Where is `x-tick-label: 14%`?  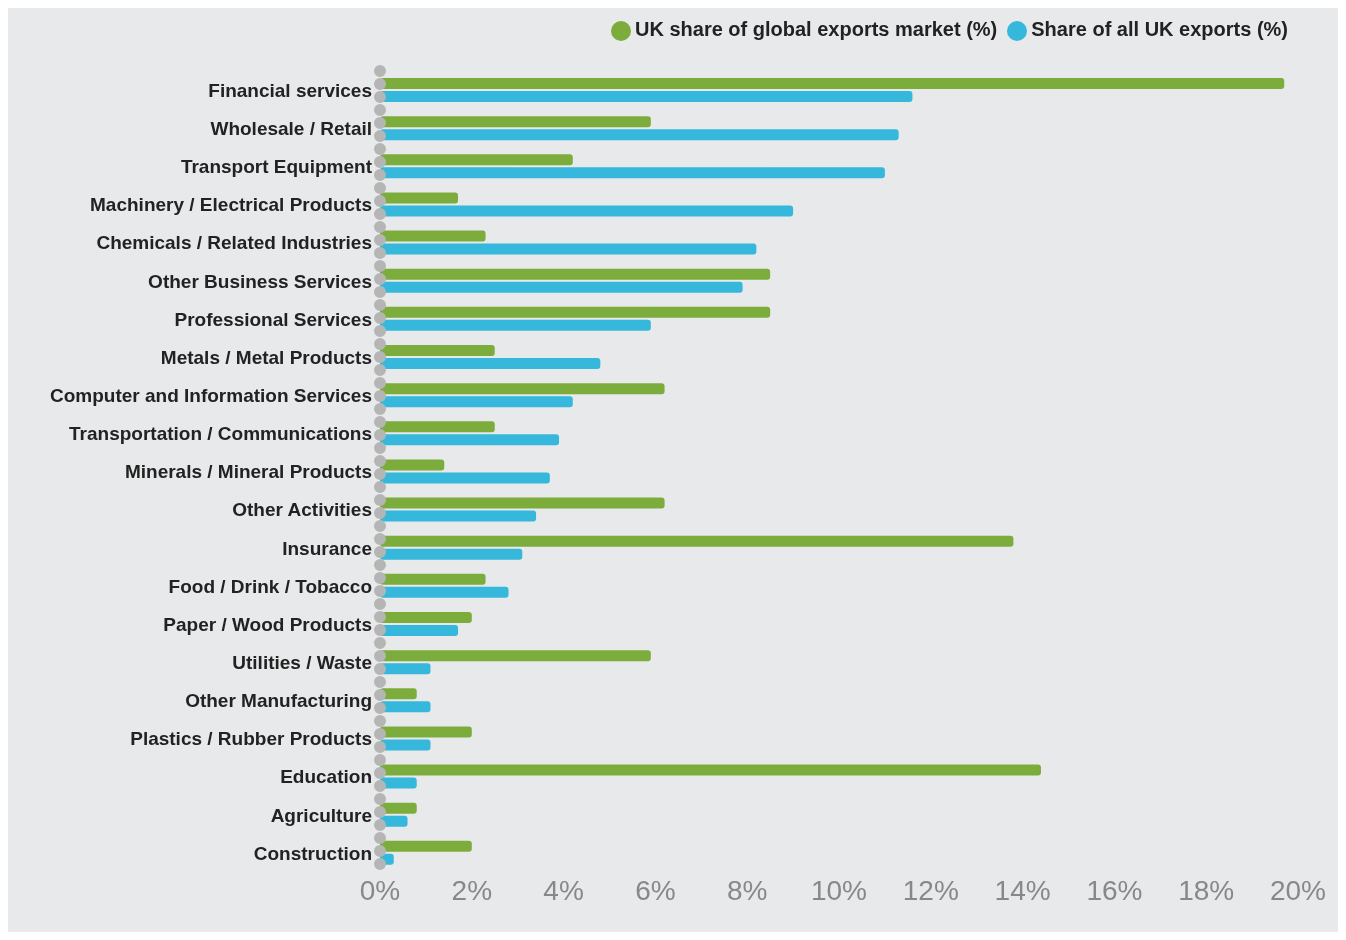
x-tick-label: 14% is located at coordinates (1022, 890).